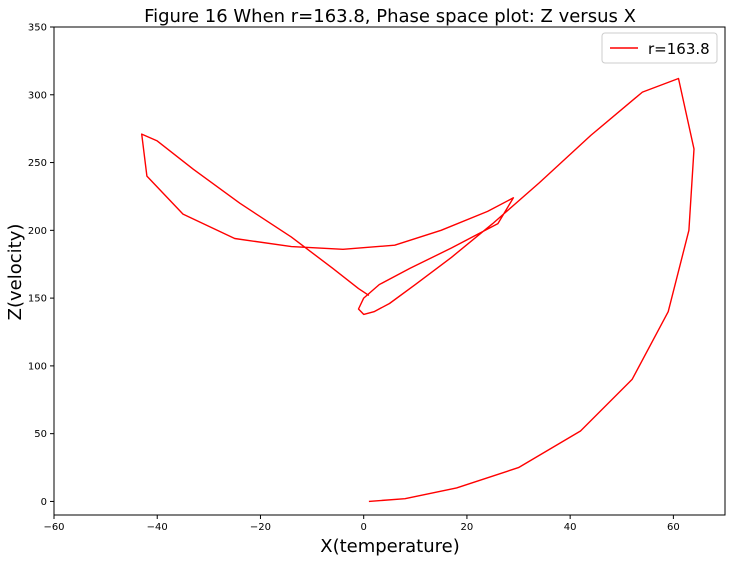 This screenshot has height=562, width=735. I want to click on y-tick-label: 0, so click(44, 502).